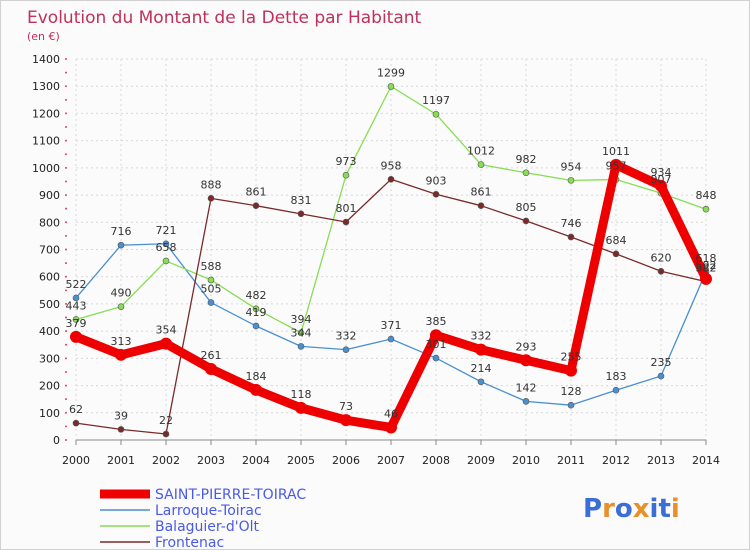 This screenshot has width=750, height=550. Describe the element at coordinates (571, 166) in the screenshot. I see `data-label: 954` at that location.